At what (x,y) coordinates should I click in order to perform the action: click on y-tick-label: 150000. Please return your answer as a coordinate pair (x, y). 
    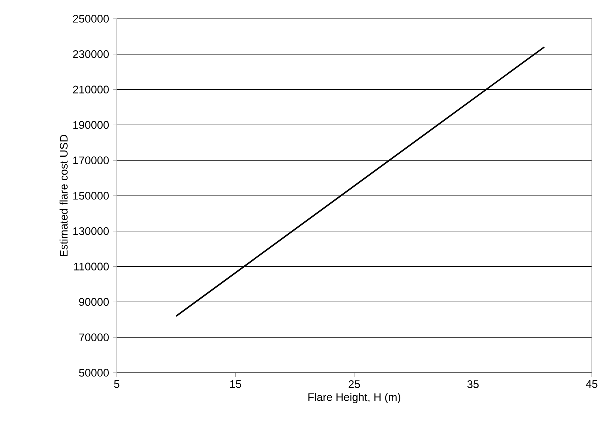
    Looking at the image, I should click on (92, 196).